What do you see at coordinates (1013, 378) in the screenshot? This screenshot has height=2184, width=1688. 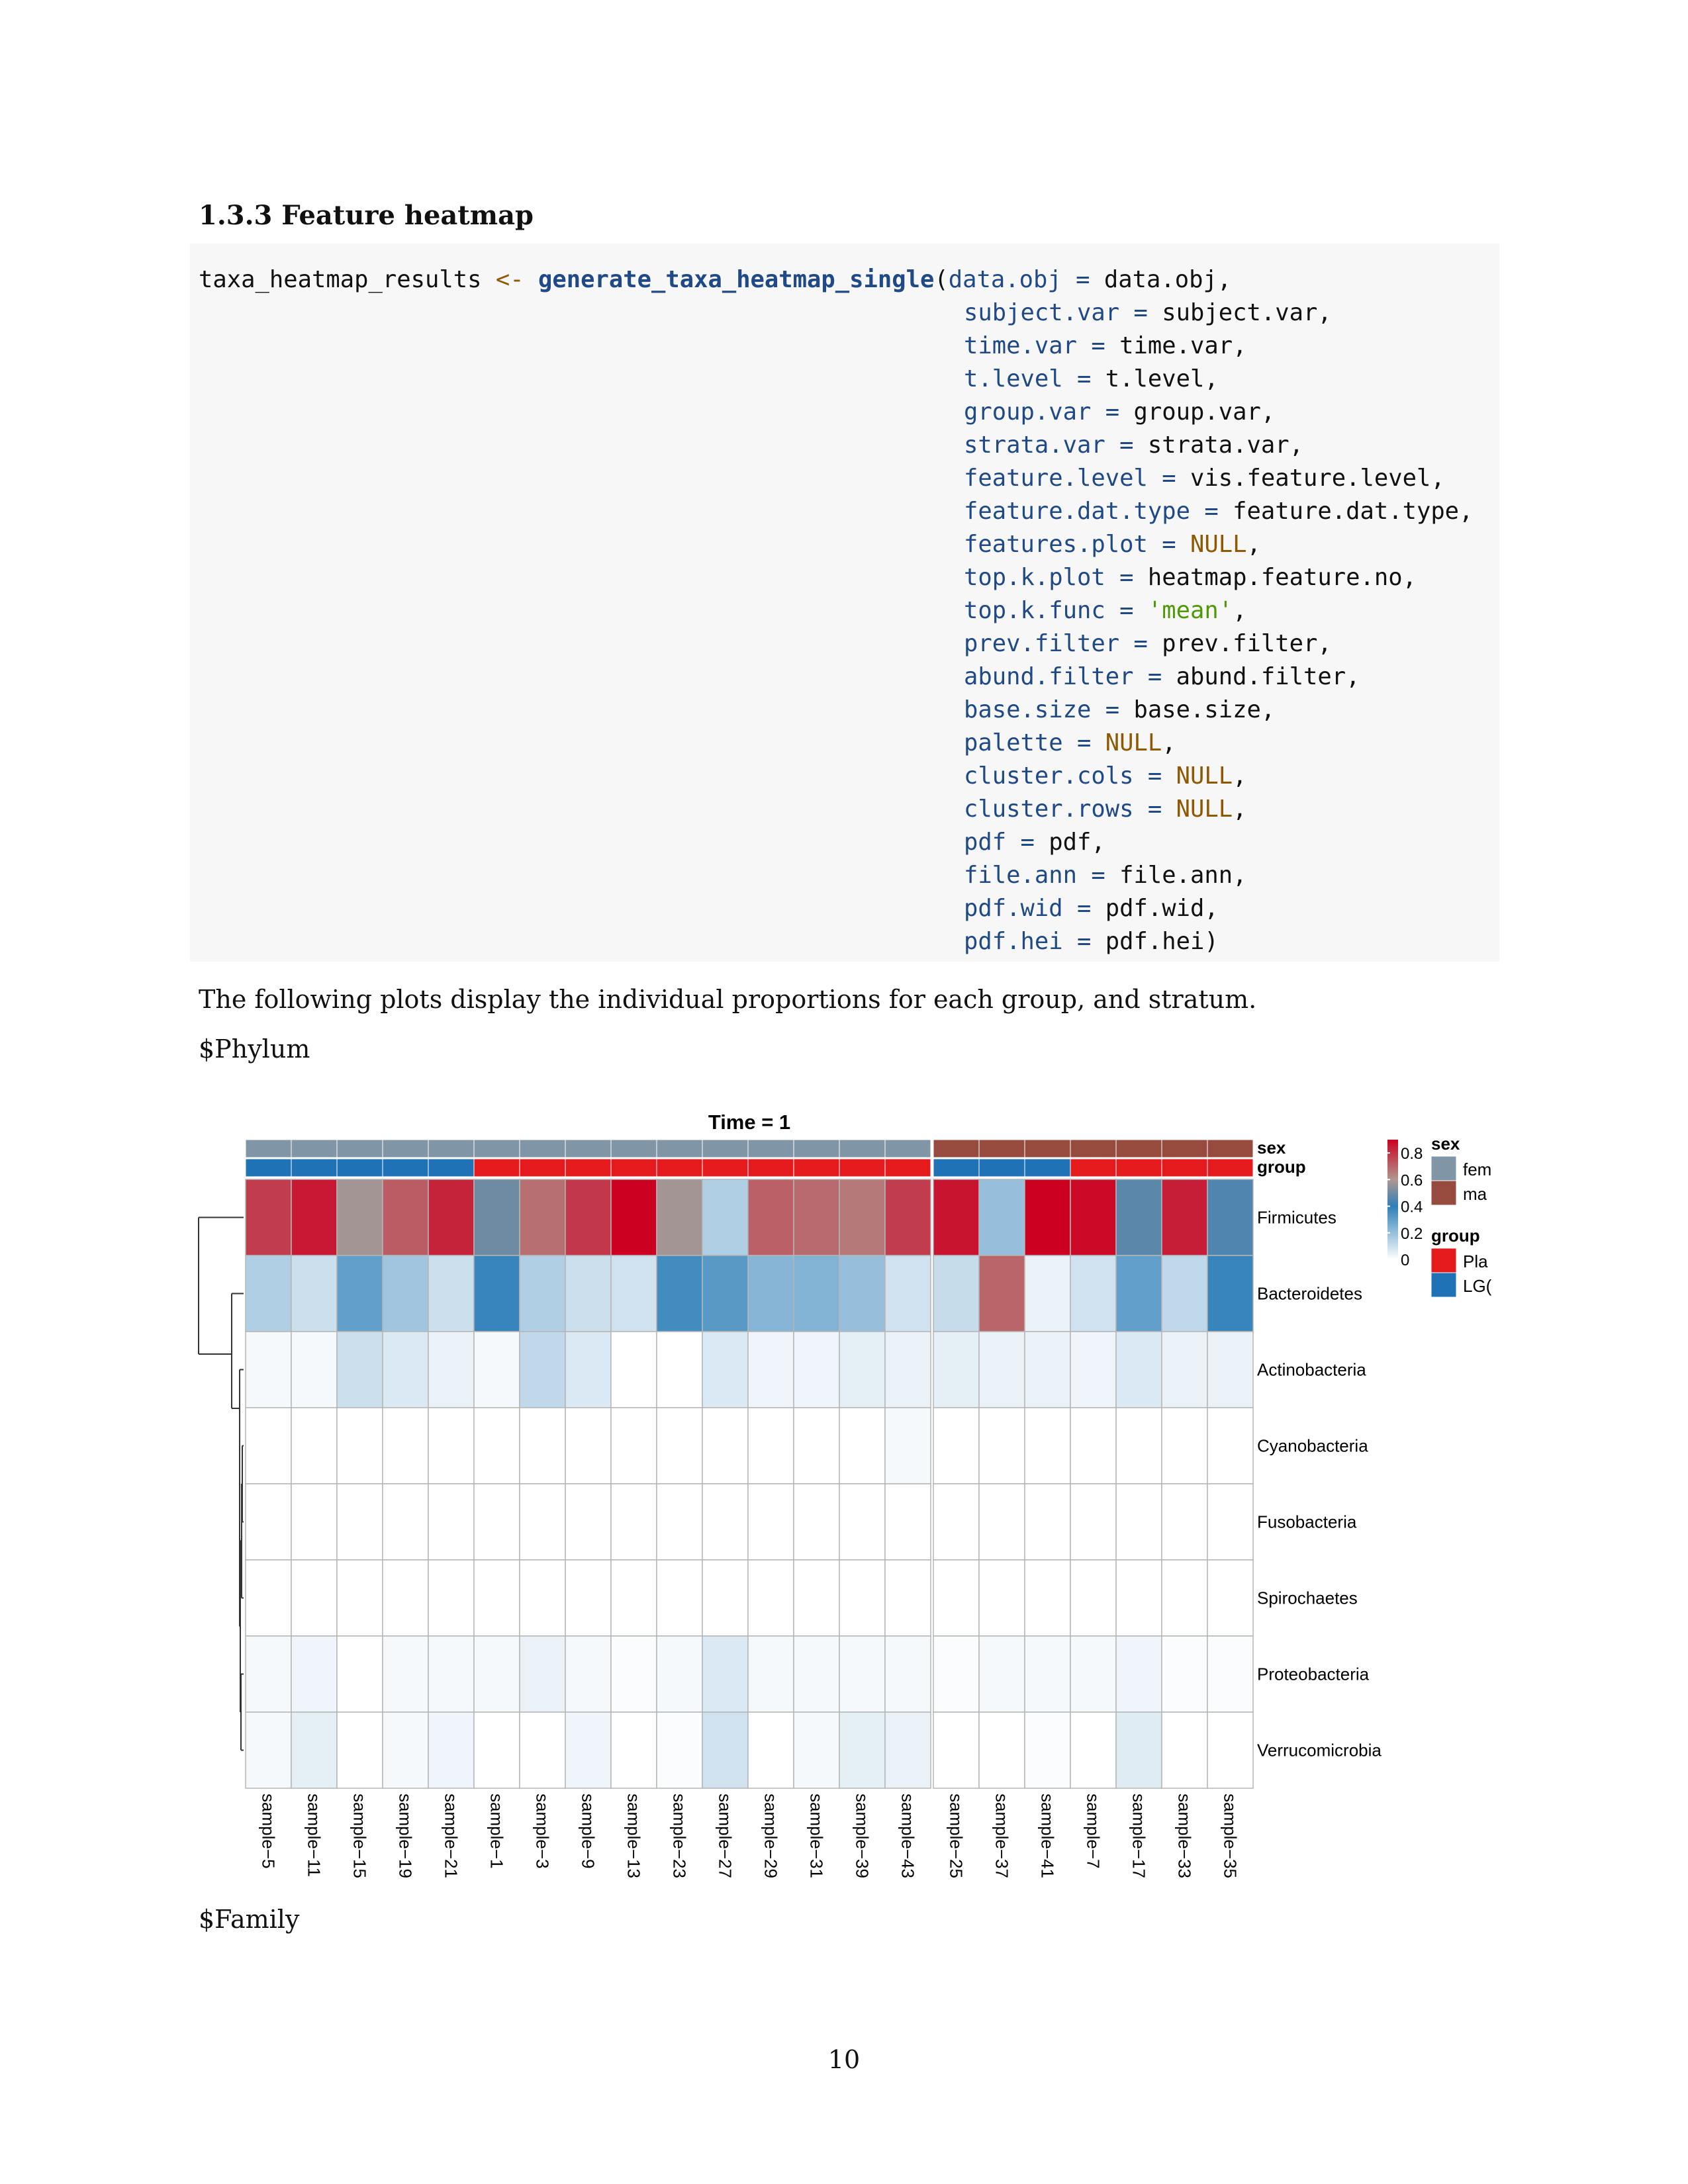 I see `code-token: t.level` at bounding box center [1013, 378].